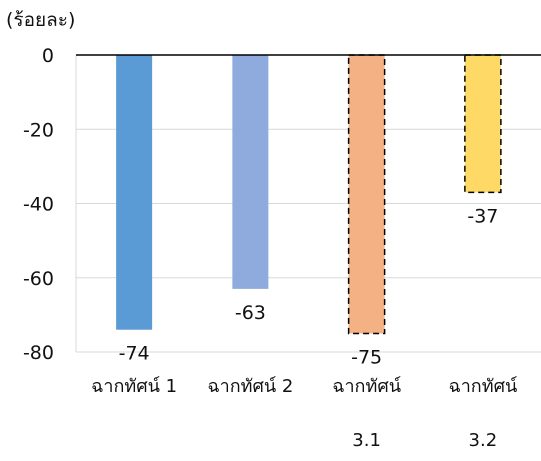  I want to click on data-label: -74, so click(134, 354).